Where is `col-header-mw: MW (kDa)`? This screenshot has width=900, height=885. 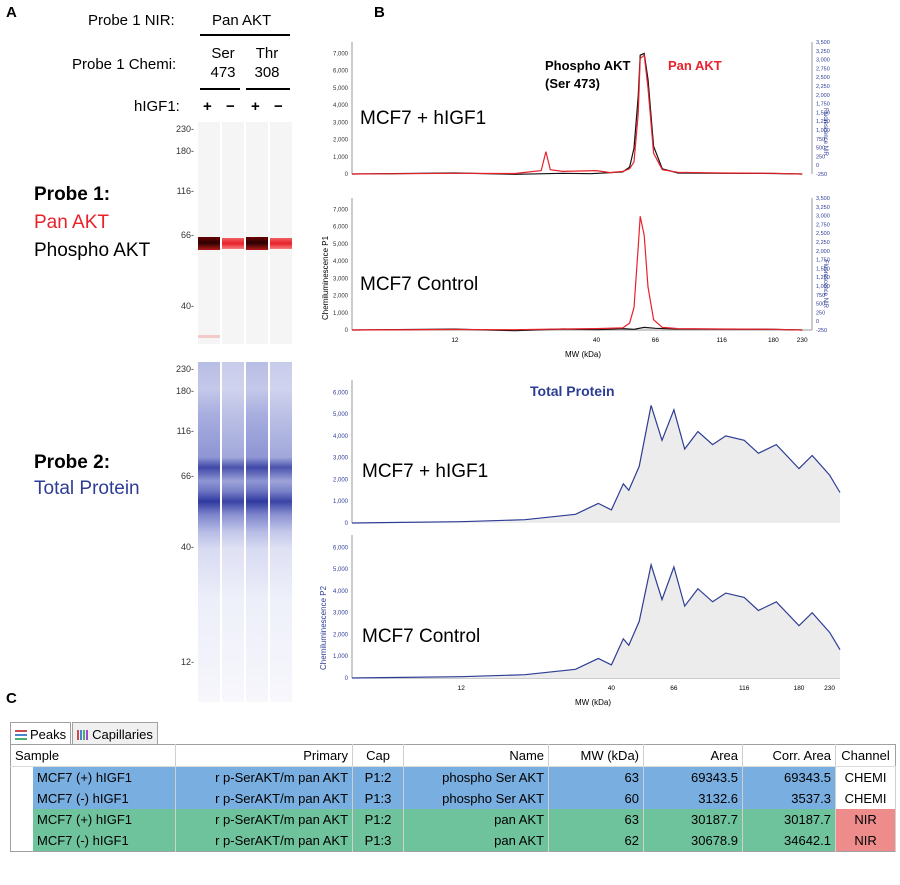 col-header-mw: MW (kDa) is located at coordinates (596, 755).